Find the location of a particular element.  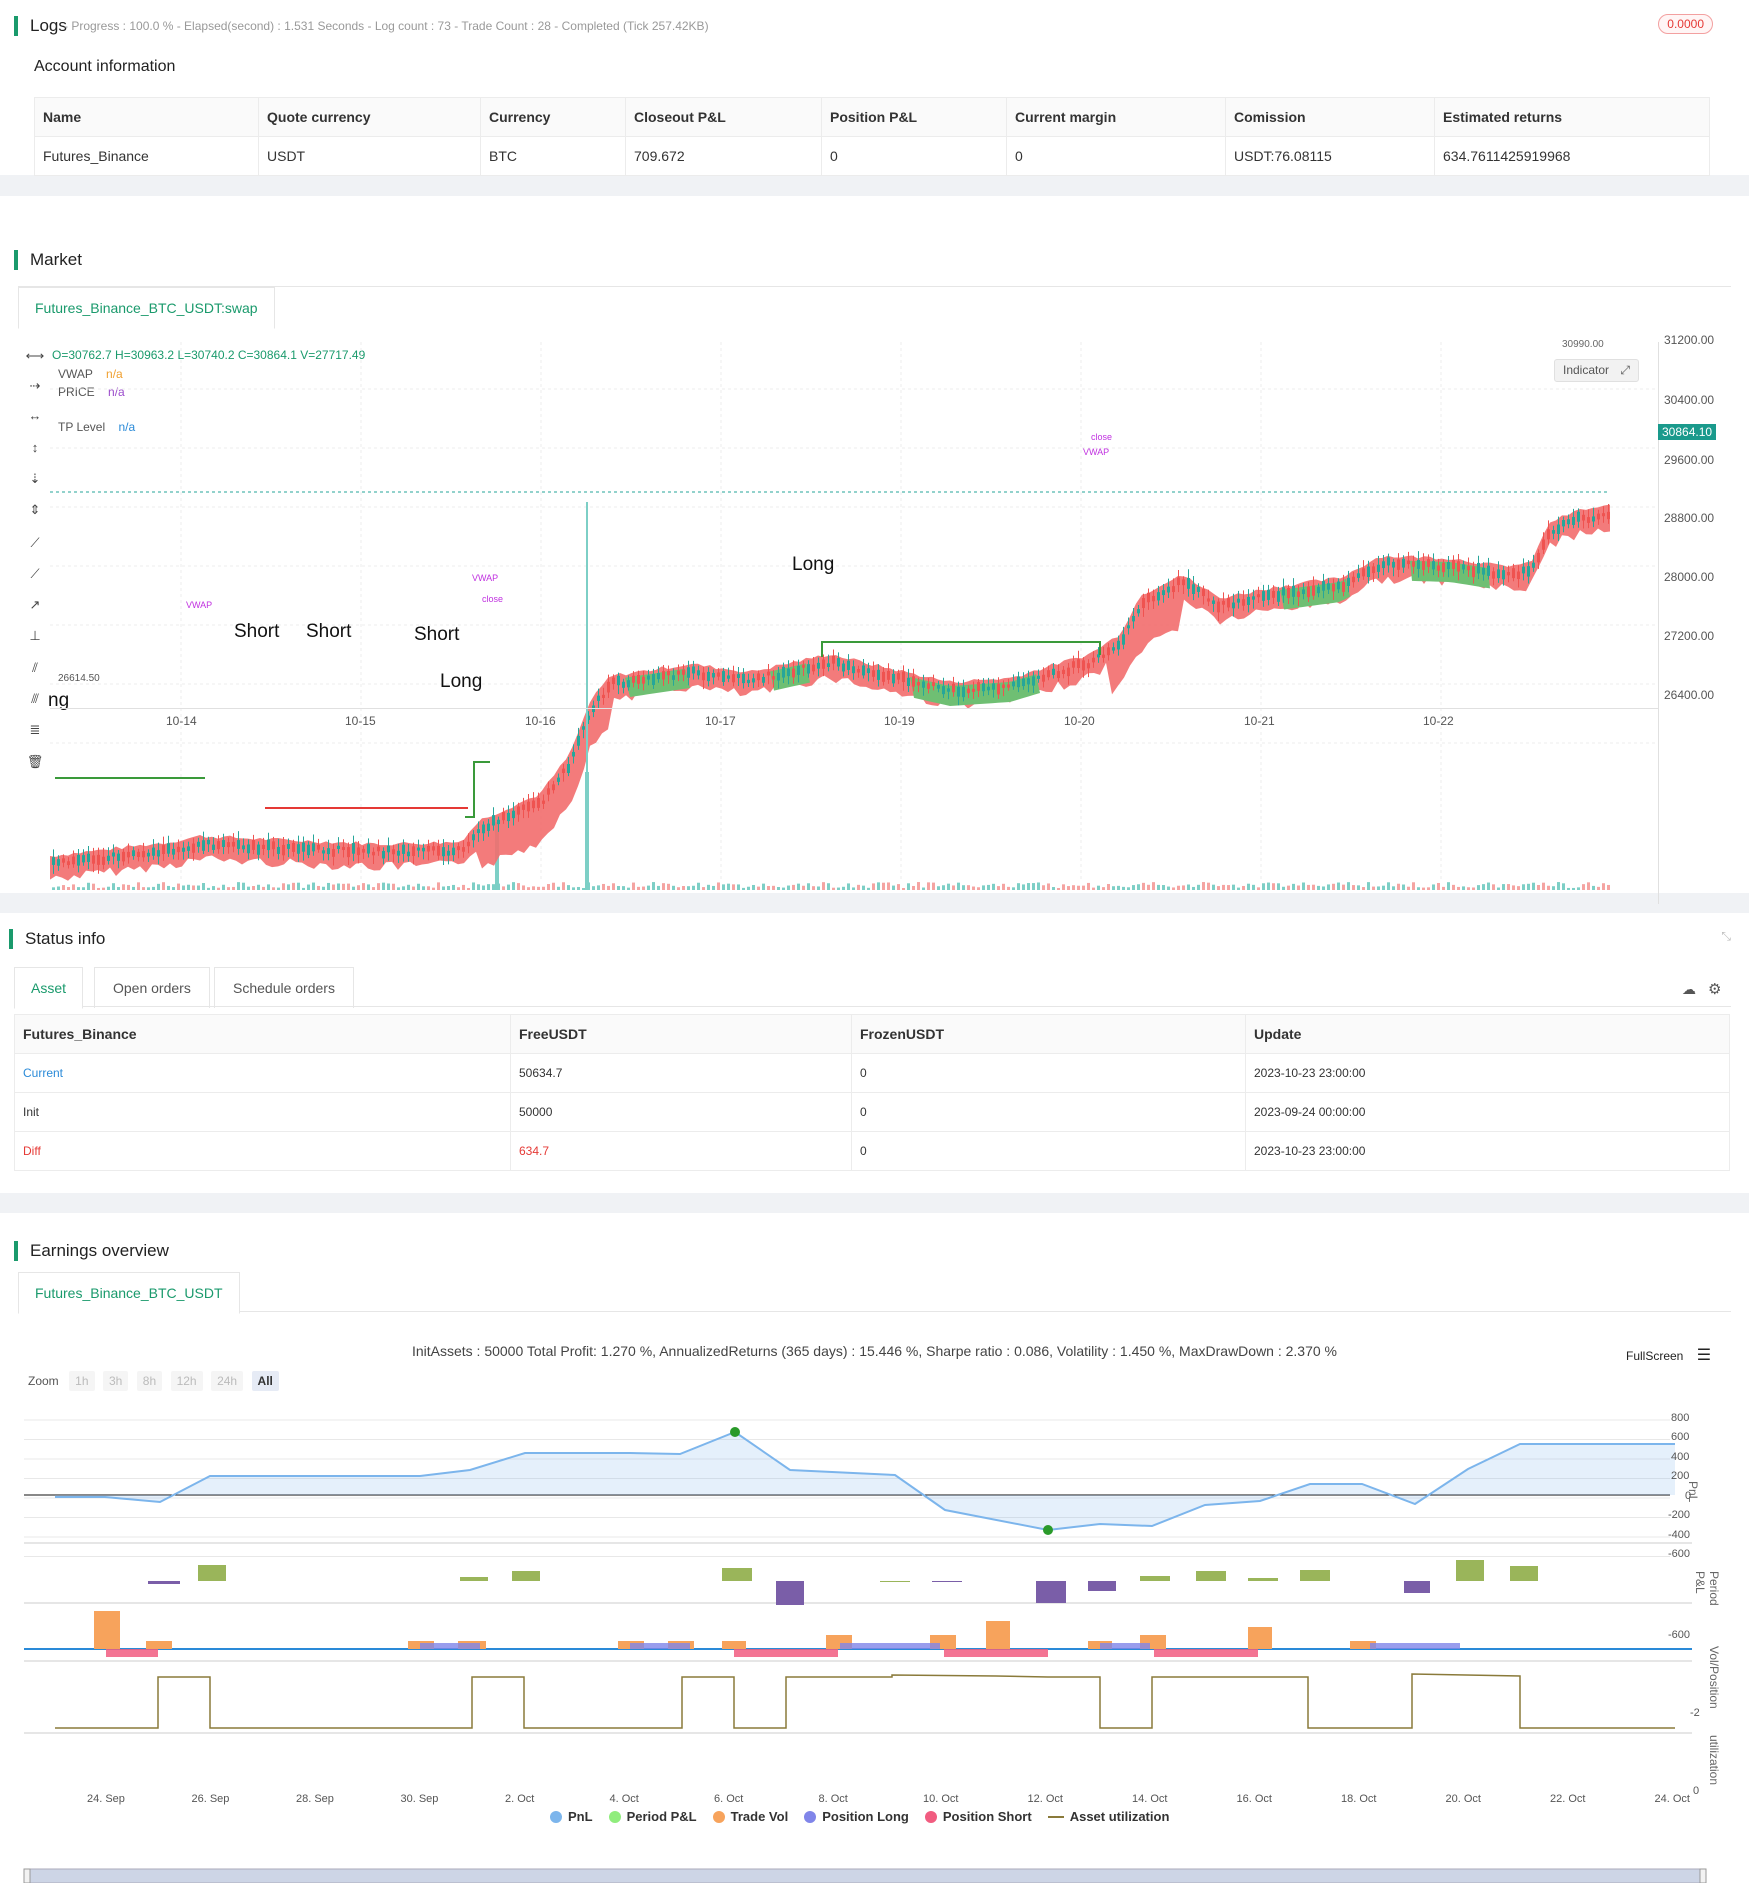

zoom-12h: 12h is located at coordinates (186, 1381).